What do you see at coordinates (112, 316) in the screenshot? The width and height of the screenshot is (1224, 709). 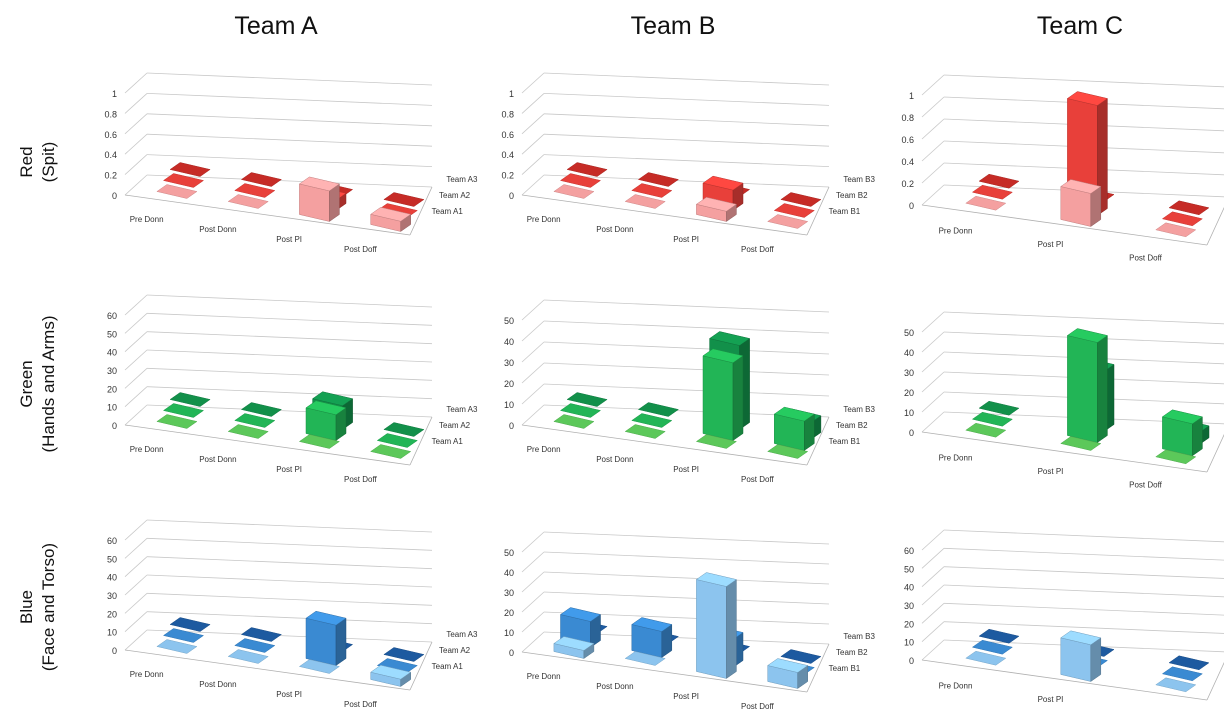 I see `z-tick-label: 60` at bounding box center [112, 316].